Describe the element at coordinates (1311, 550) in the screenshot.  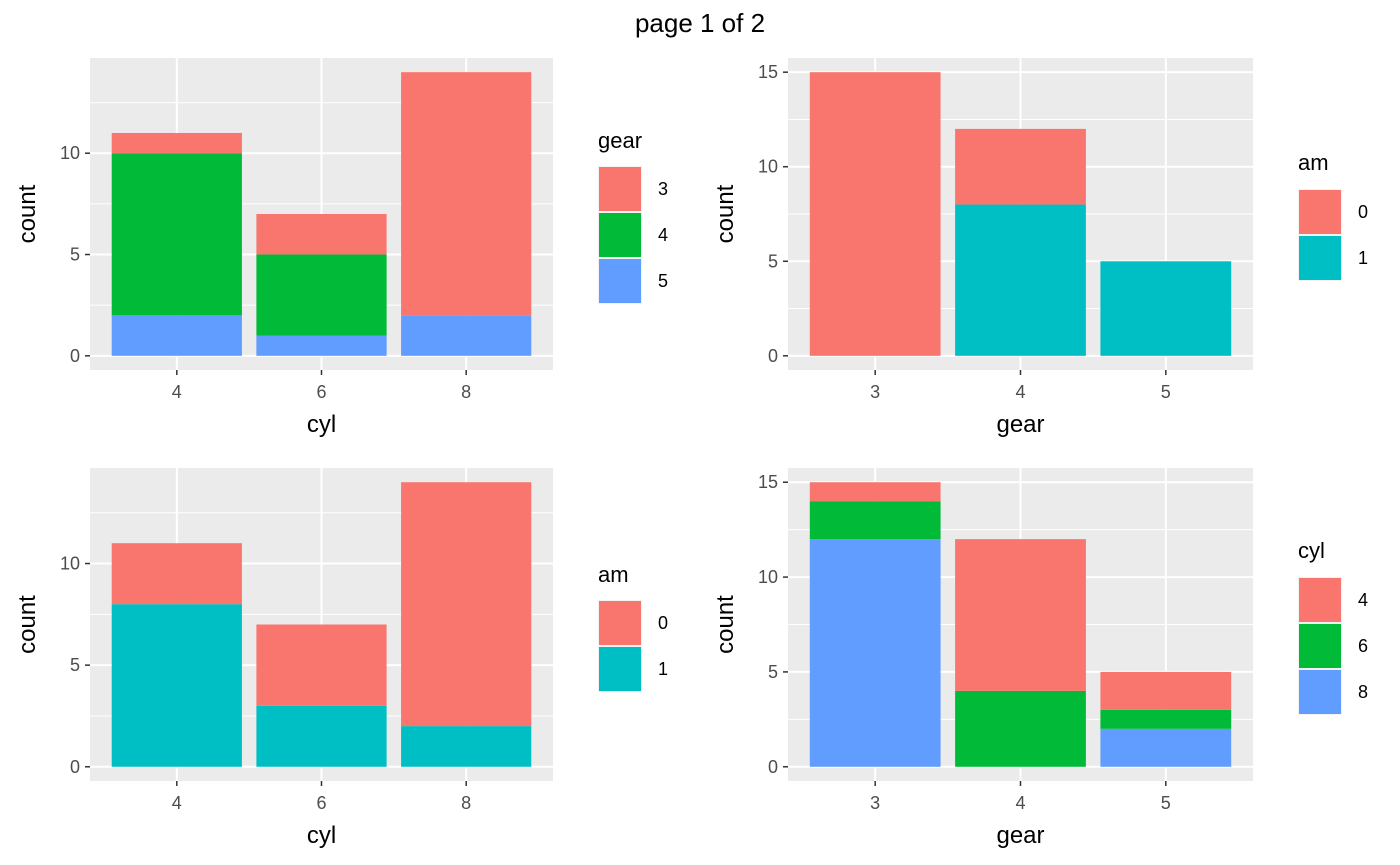
I see `legend-title: cyl` at that location.